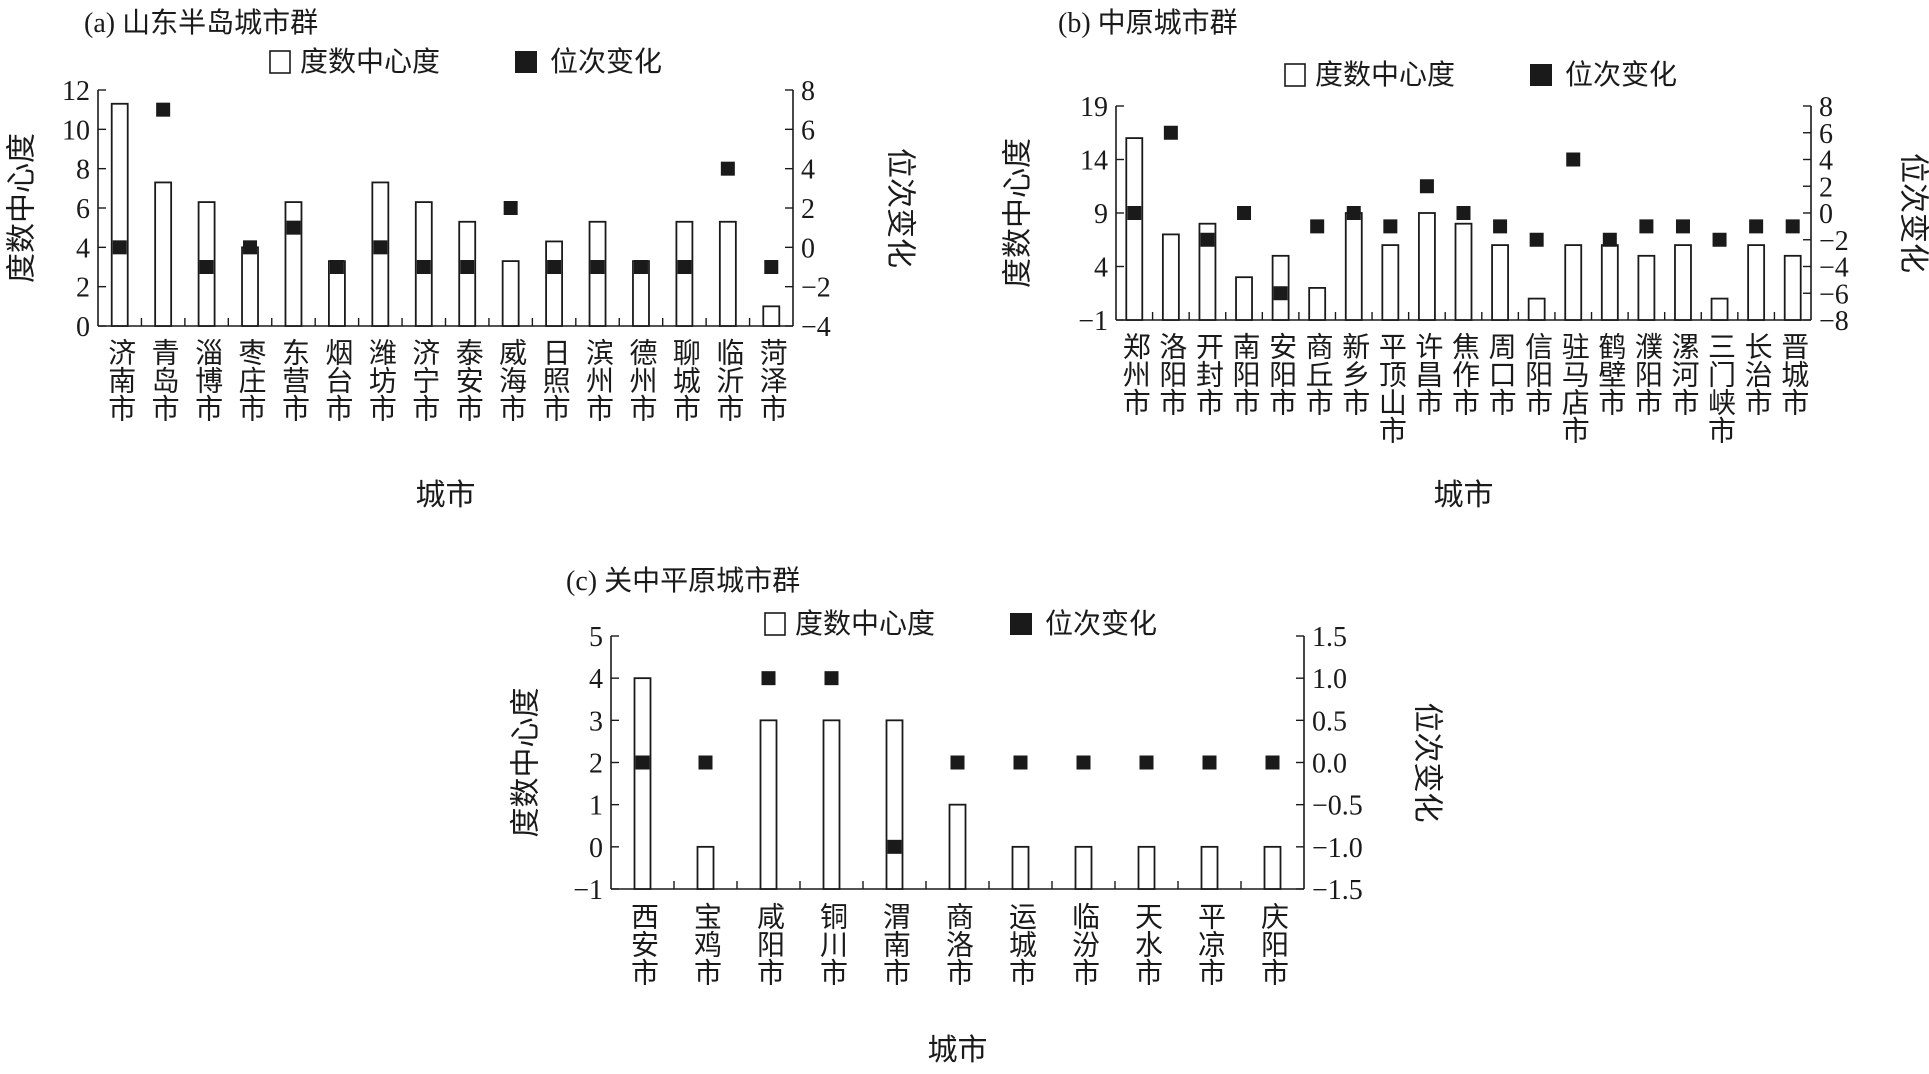 This screenshot has width=1929, height=1074. I want to click on y2-tick-label: 0.5, so click(1329, 721).